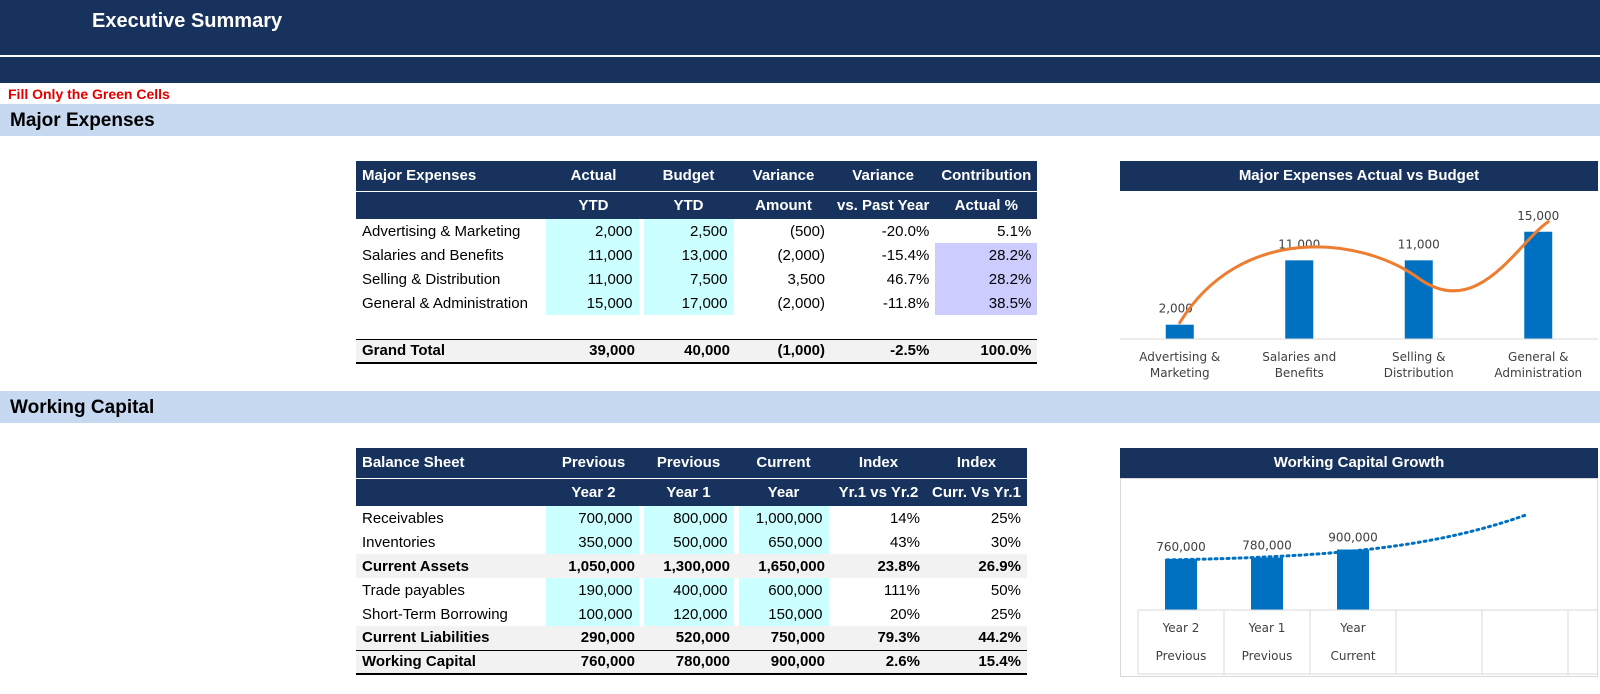 The height and width of the screenshot is (694, 1600). Describe the element at coordinates (986, 204) in the screenshot. I see `expenses-header-cell: Actual %` at that location.